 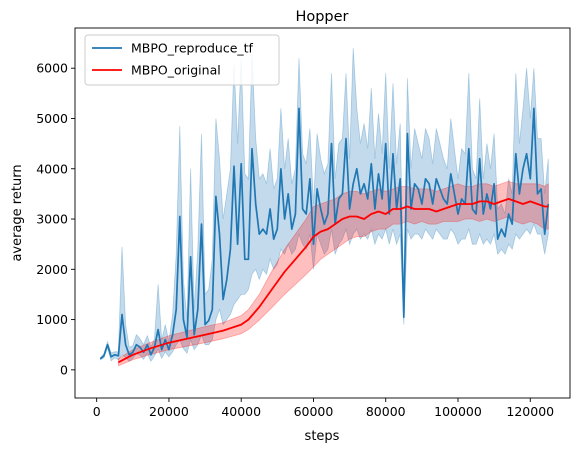 I want to click on x-axis-label: steps, so click(x=322, y=436).